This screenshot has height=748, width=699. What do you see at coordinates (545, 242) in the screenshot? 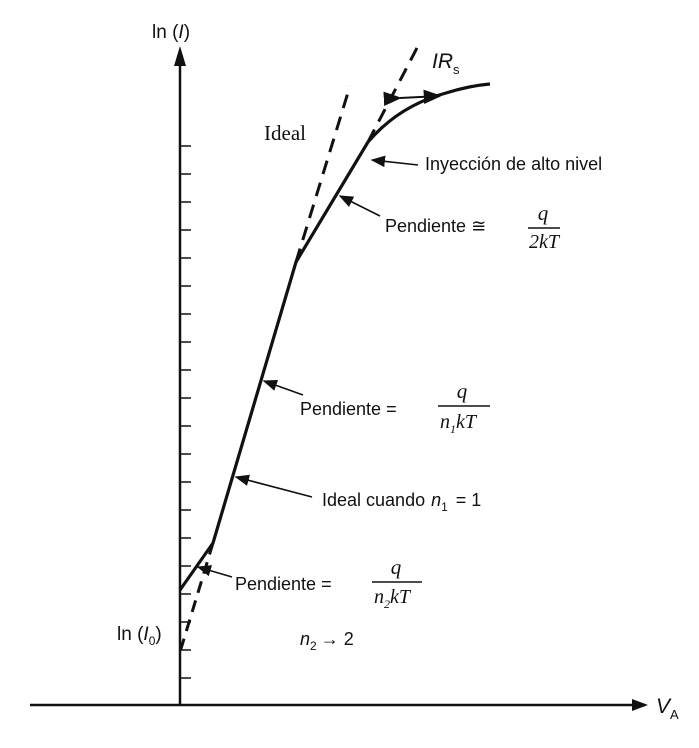
I see `svg-text: 2kT` at bounding box center [545, 242].